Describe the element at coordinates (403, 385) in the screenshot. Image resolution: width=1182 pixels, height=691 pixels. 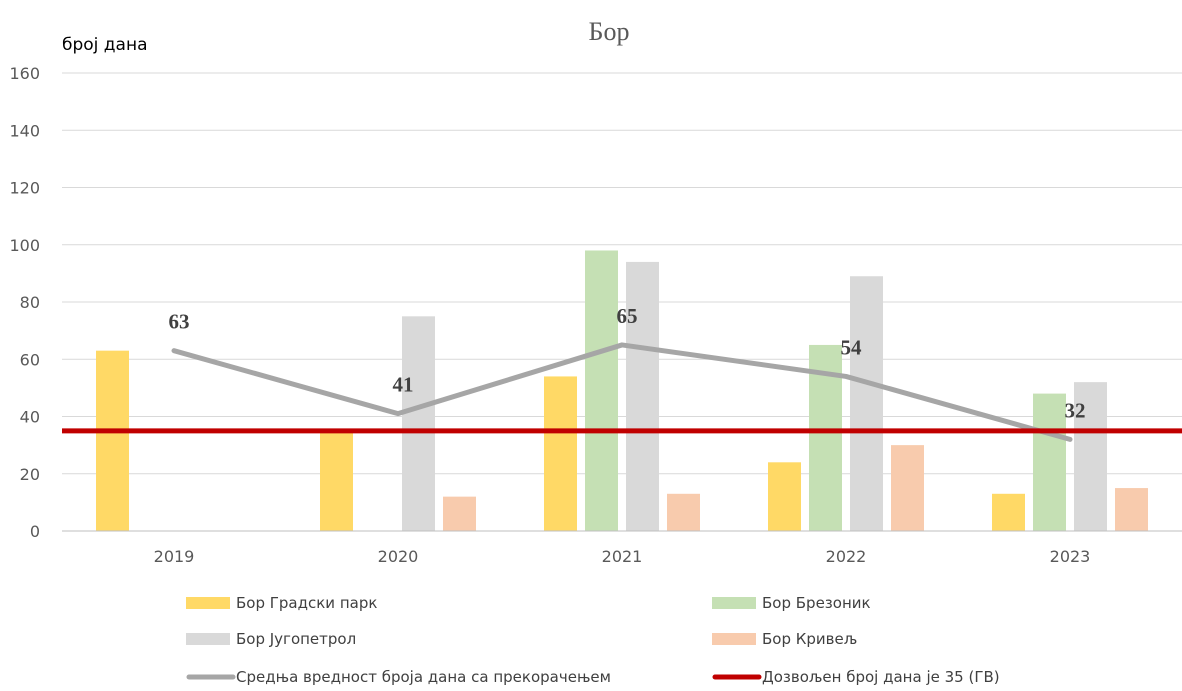
I see `average-data-label: 41` at that location.